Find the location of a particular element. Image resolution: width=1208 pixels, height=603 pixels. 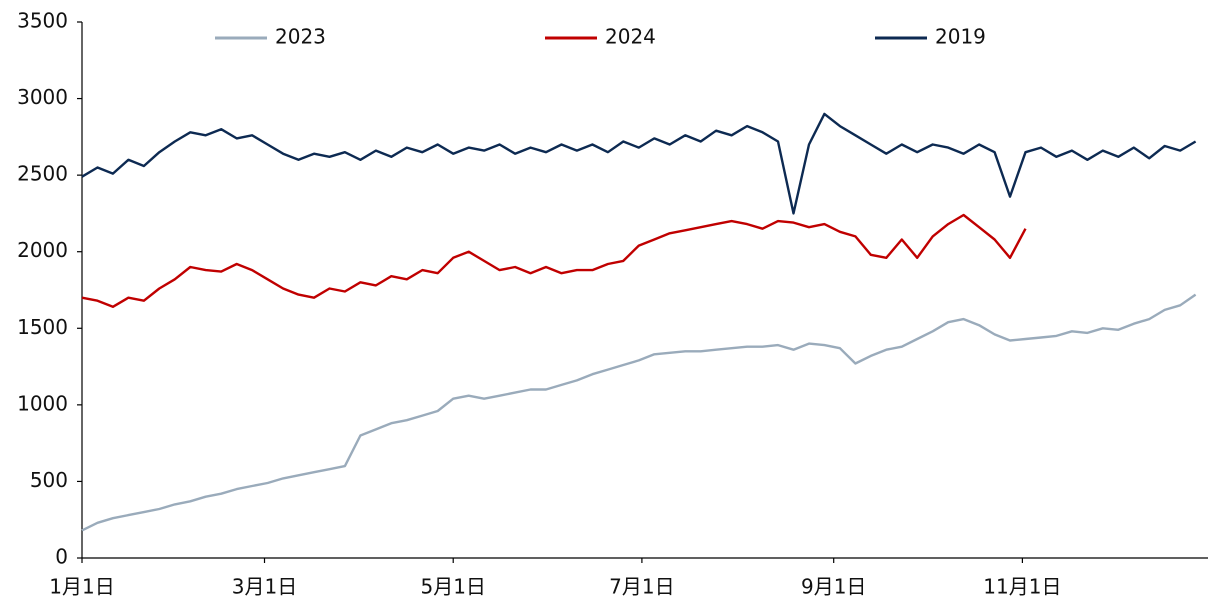

series-line is located at coordinates (554, 260).